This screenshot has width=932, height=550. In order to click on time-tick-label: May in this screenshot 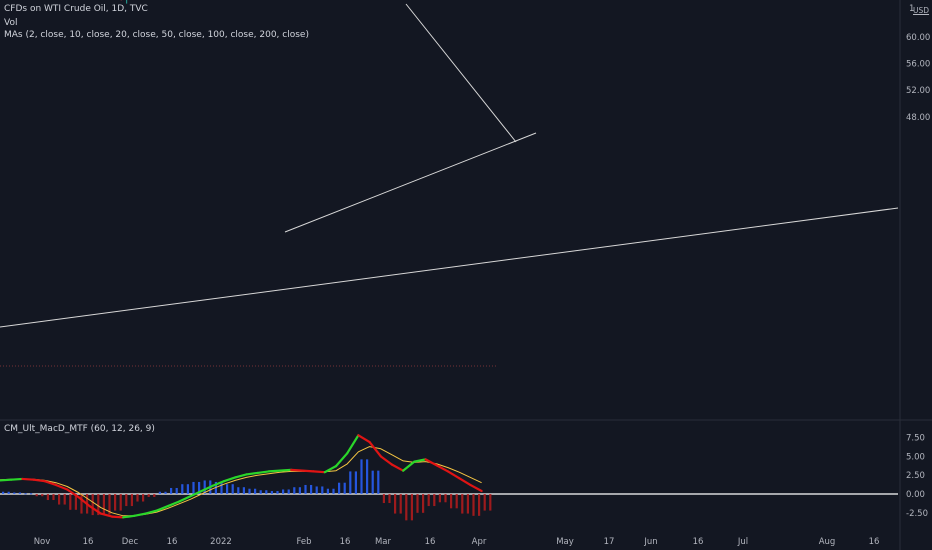, I will do `click(565, 542)`.